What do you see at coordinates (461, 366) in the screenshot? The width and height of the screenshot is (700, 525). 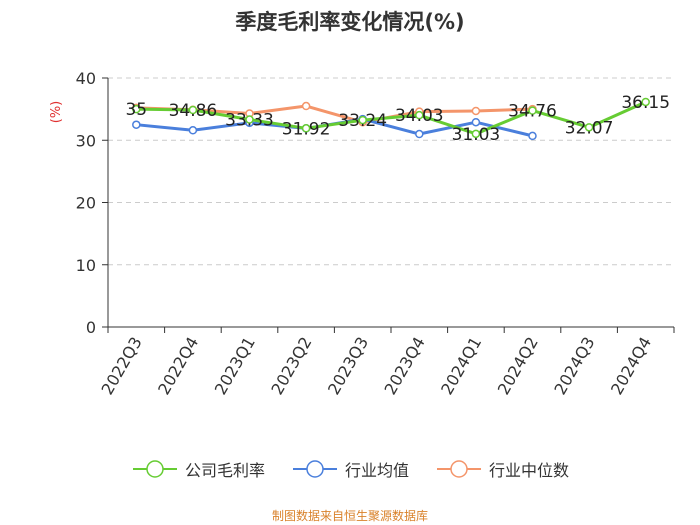 I see `x-tick-label: 2024Q1` at bounding box center [461, 366].